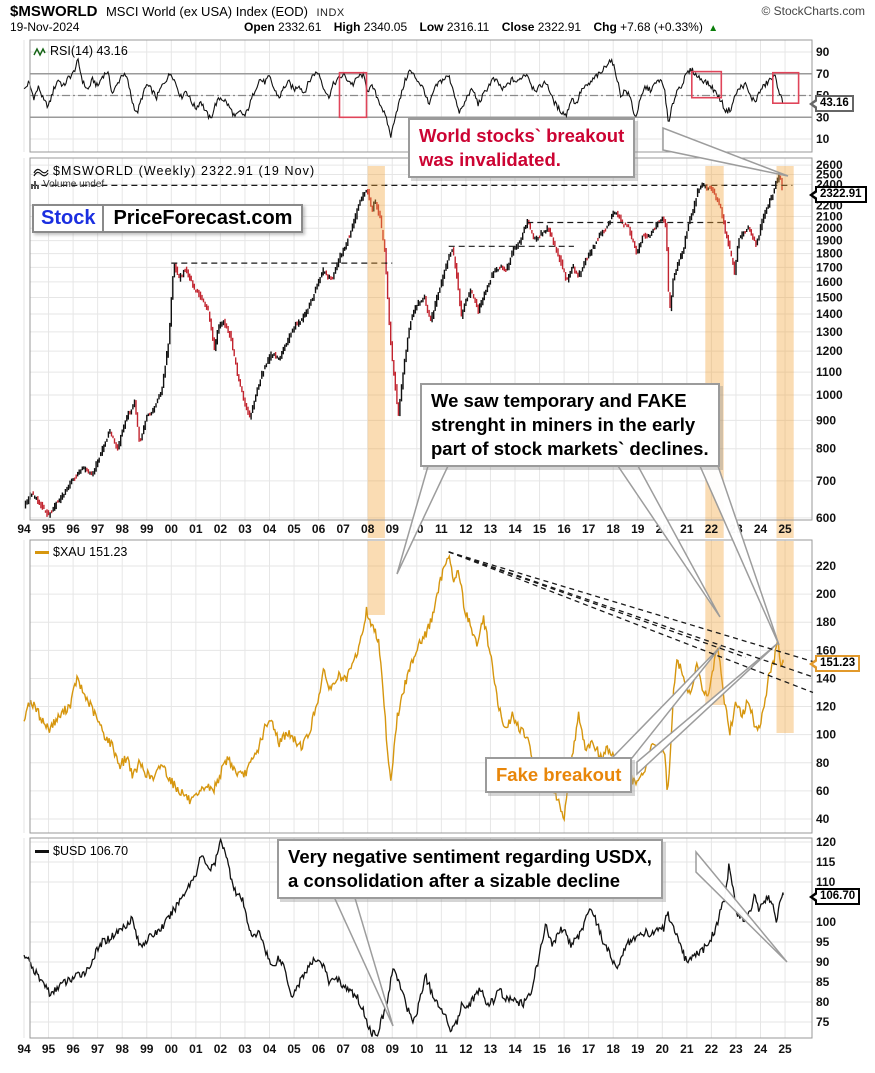 The image size is (875, 1073). Describe the element at coordinates (826, 862) in the screenshot. I see `svg-text: 115` at that location.